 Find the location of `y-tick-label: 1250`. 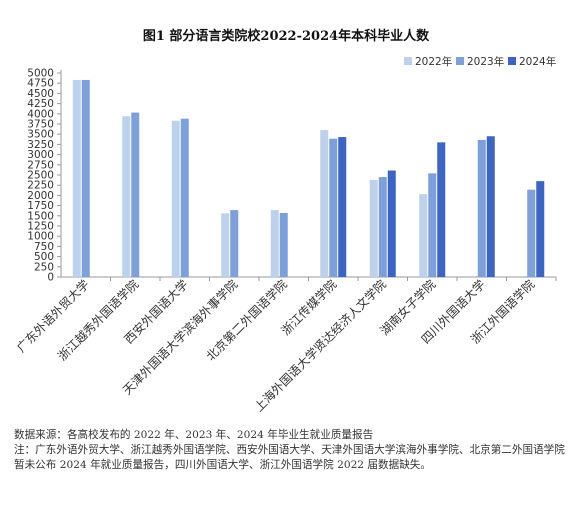

y-tick-label: 1250 is located at coordinates (40, 227).